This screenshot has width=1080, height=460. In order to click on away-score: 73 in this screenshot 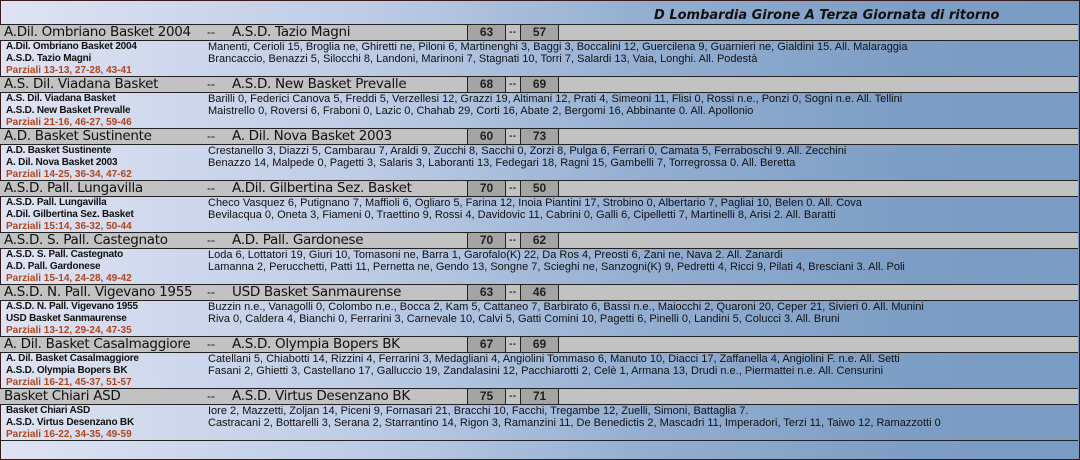, I will do `click(539, 136)`.